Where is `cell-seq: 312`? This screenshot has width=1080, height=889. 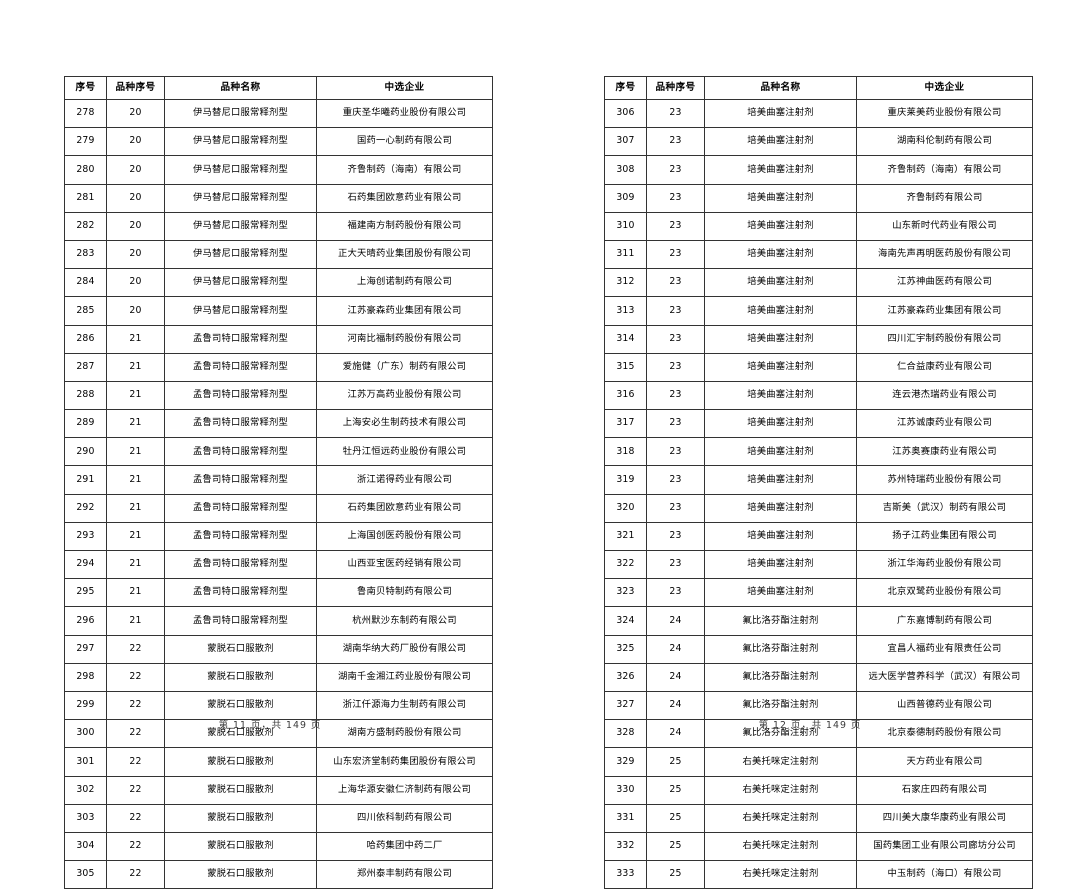 cell-seq: 312 is located at coordinates (625, 283).